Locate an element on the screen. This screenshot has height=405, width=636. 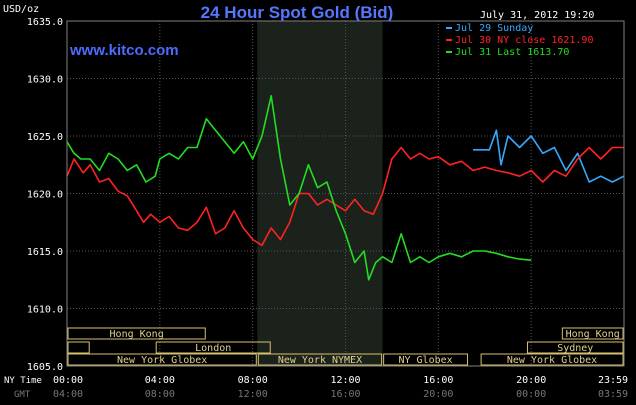
x-tick-label-ny: 08:00 is located at coordinates (253, 380).